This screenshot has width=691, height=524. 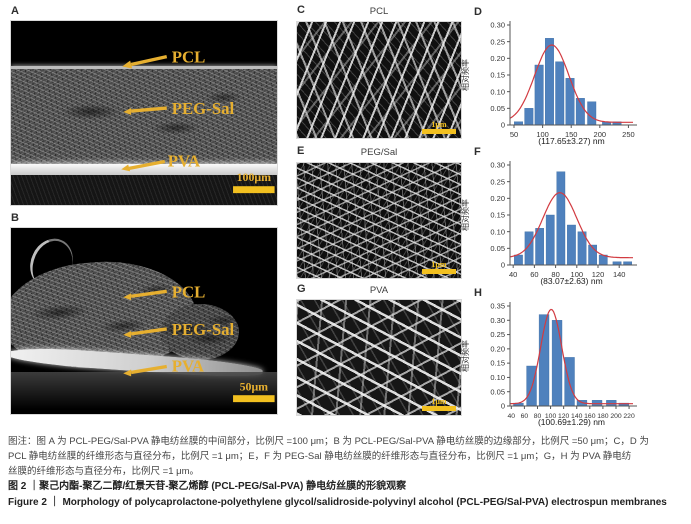 What do you see at coordinates (379, 290) in the screenshot?
I see `panel-g-title: PVA` at bounding box center [379, 290].